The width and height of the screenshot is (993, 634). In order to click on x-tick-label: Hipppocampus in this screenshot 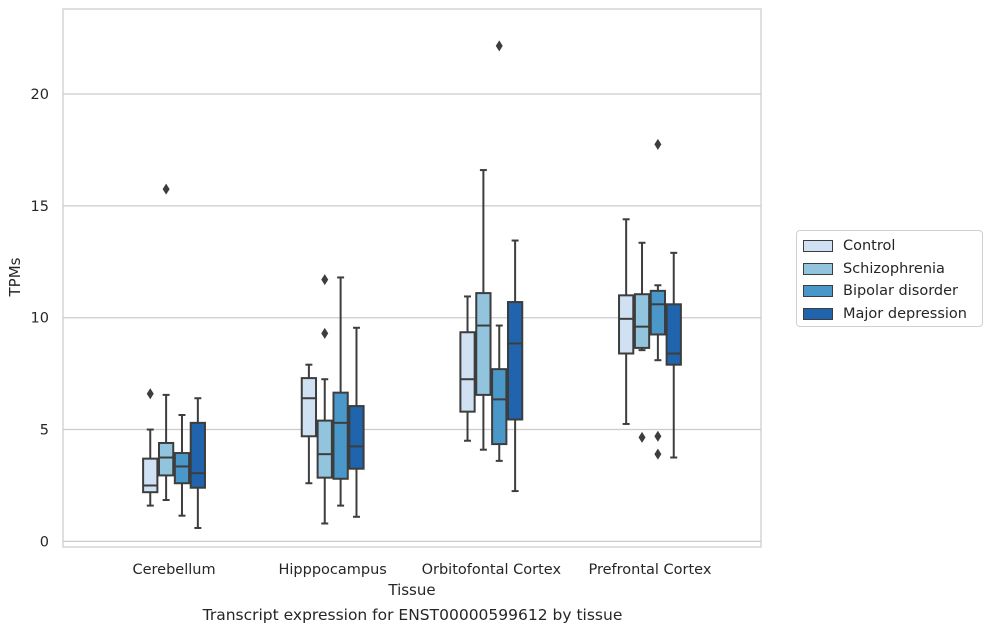, I will do `click(333, 570)`.